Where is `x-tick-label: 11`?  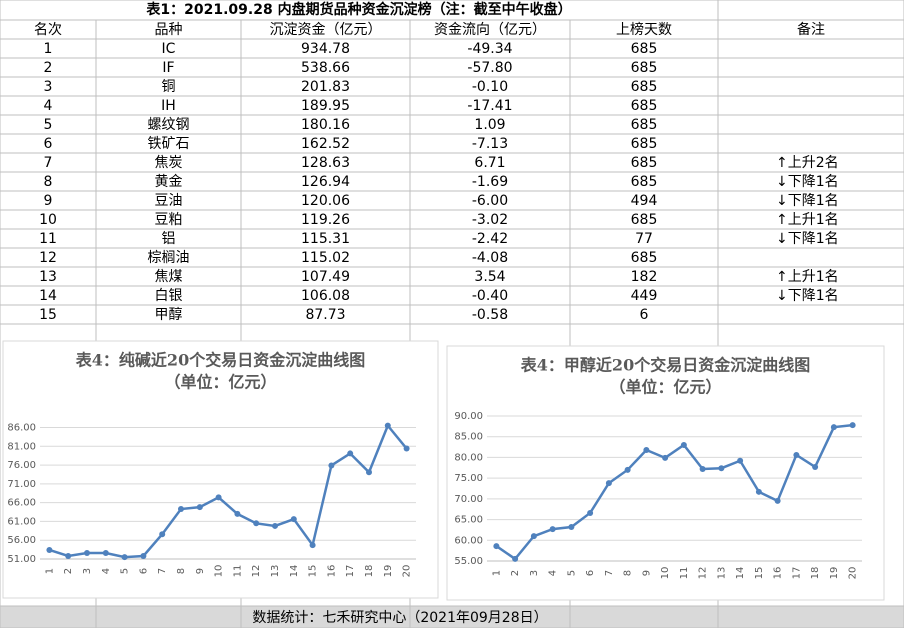 x-tick-label: 11 is located at coordinates (684, 573).